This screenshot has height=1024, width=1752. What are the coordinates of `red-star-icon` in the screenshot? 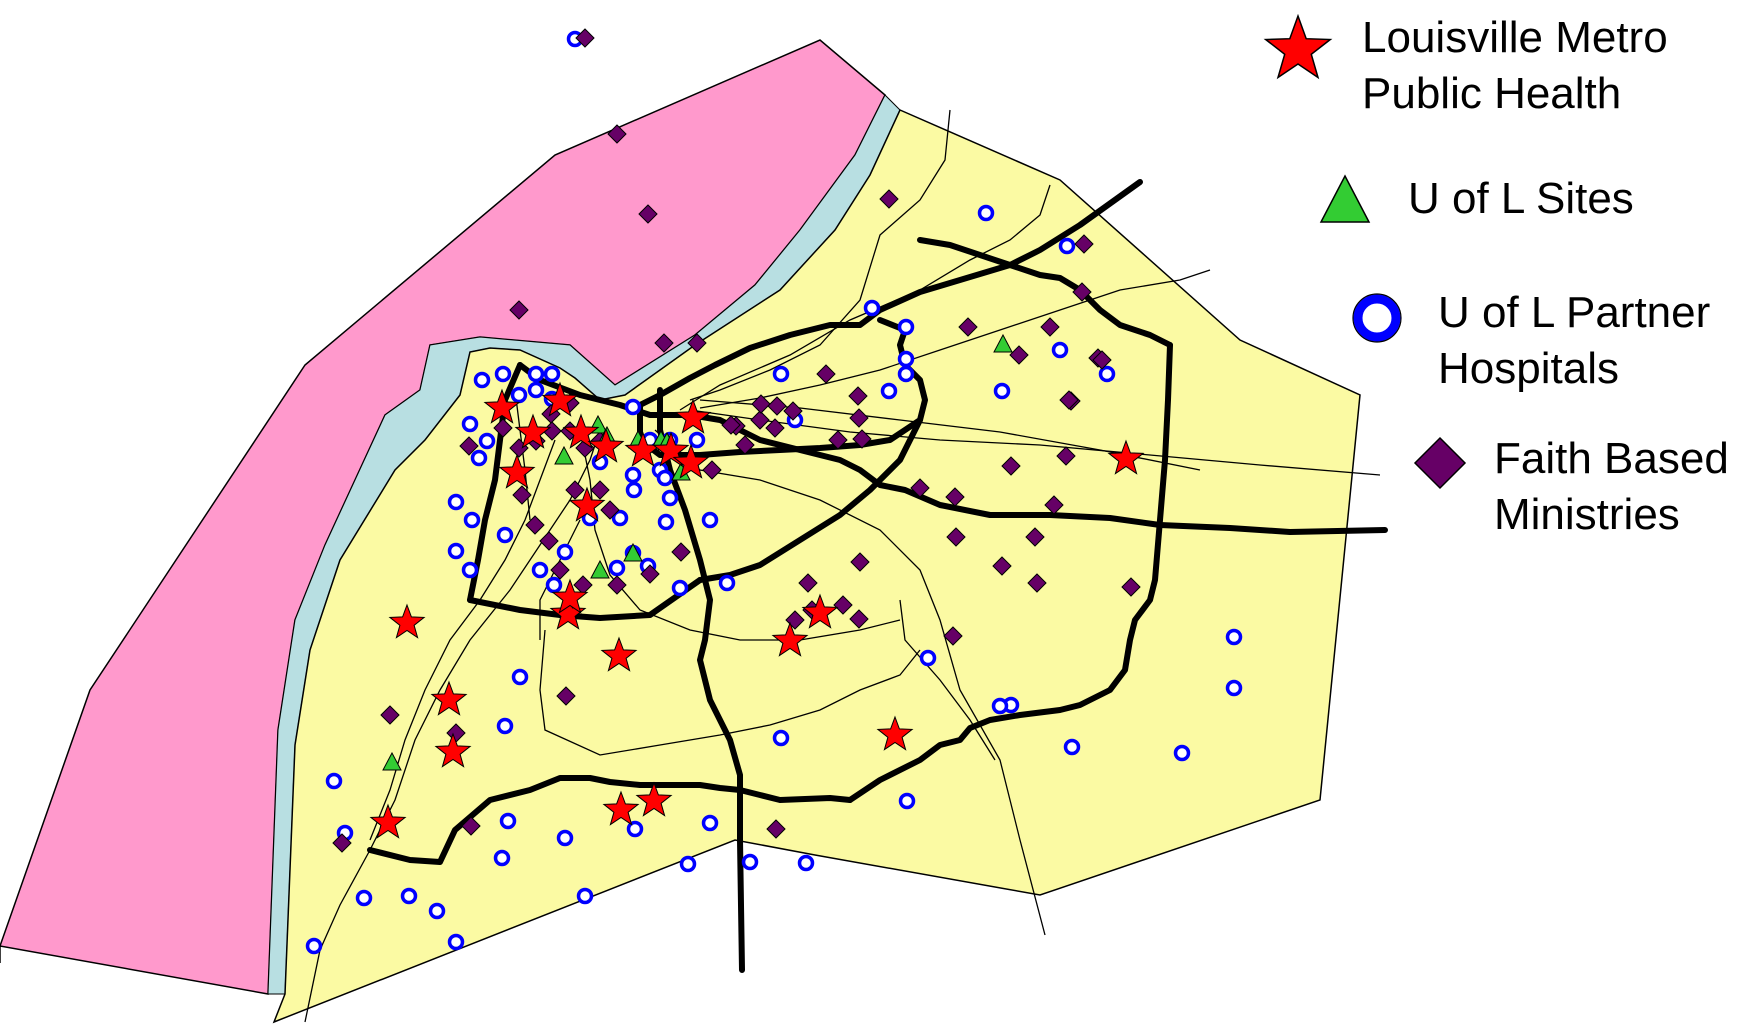 It's located at (1298, 47).